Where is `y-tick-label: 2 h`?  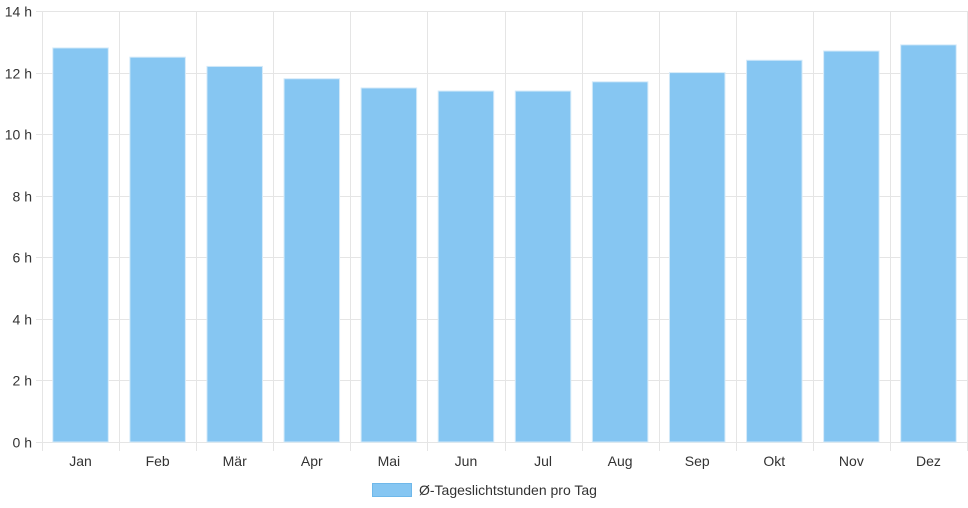
y-tick-label: 2 h is located at coordinates (22, 381).